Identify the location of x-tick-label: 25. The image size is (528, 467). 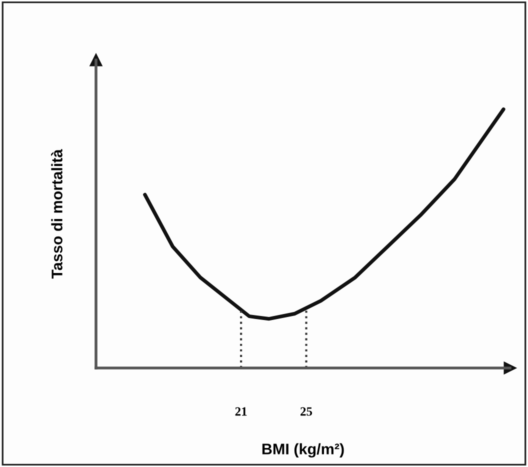
(306, 411).